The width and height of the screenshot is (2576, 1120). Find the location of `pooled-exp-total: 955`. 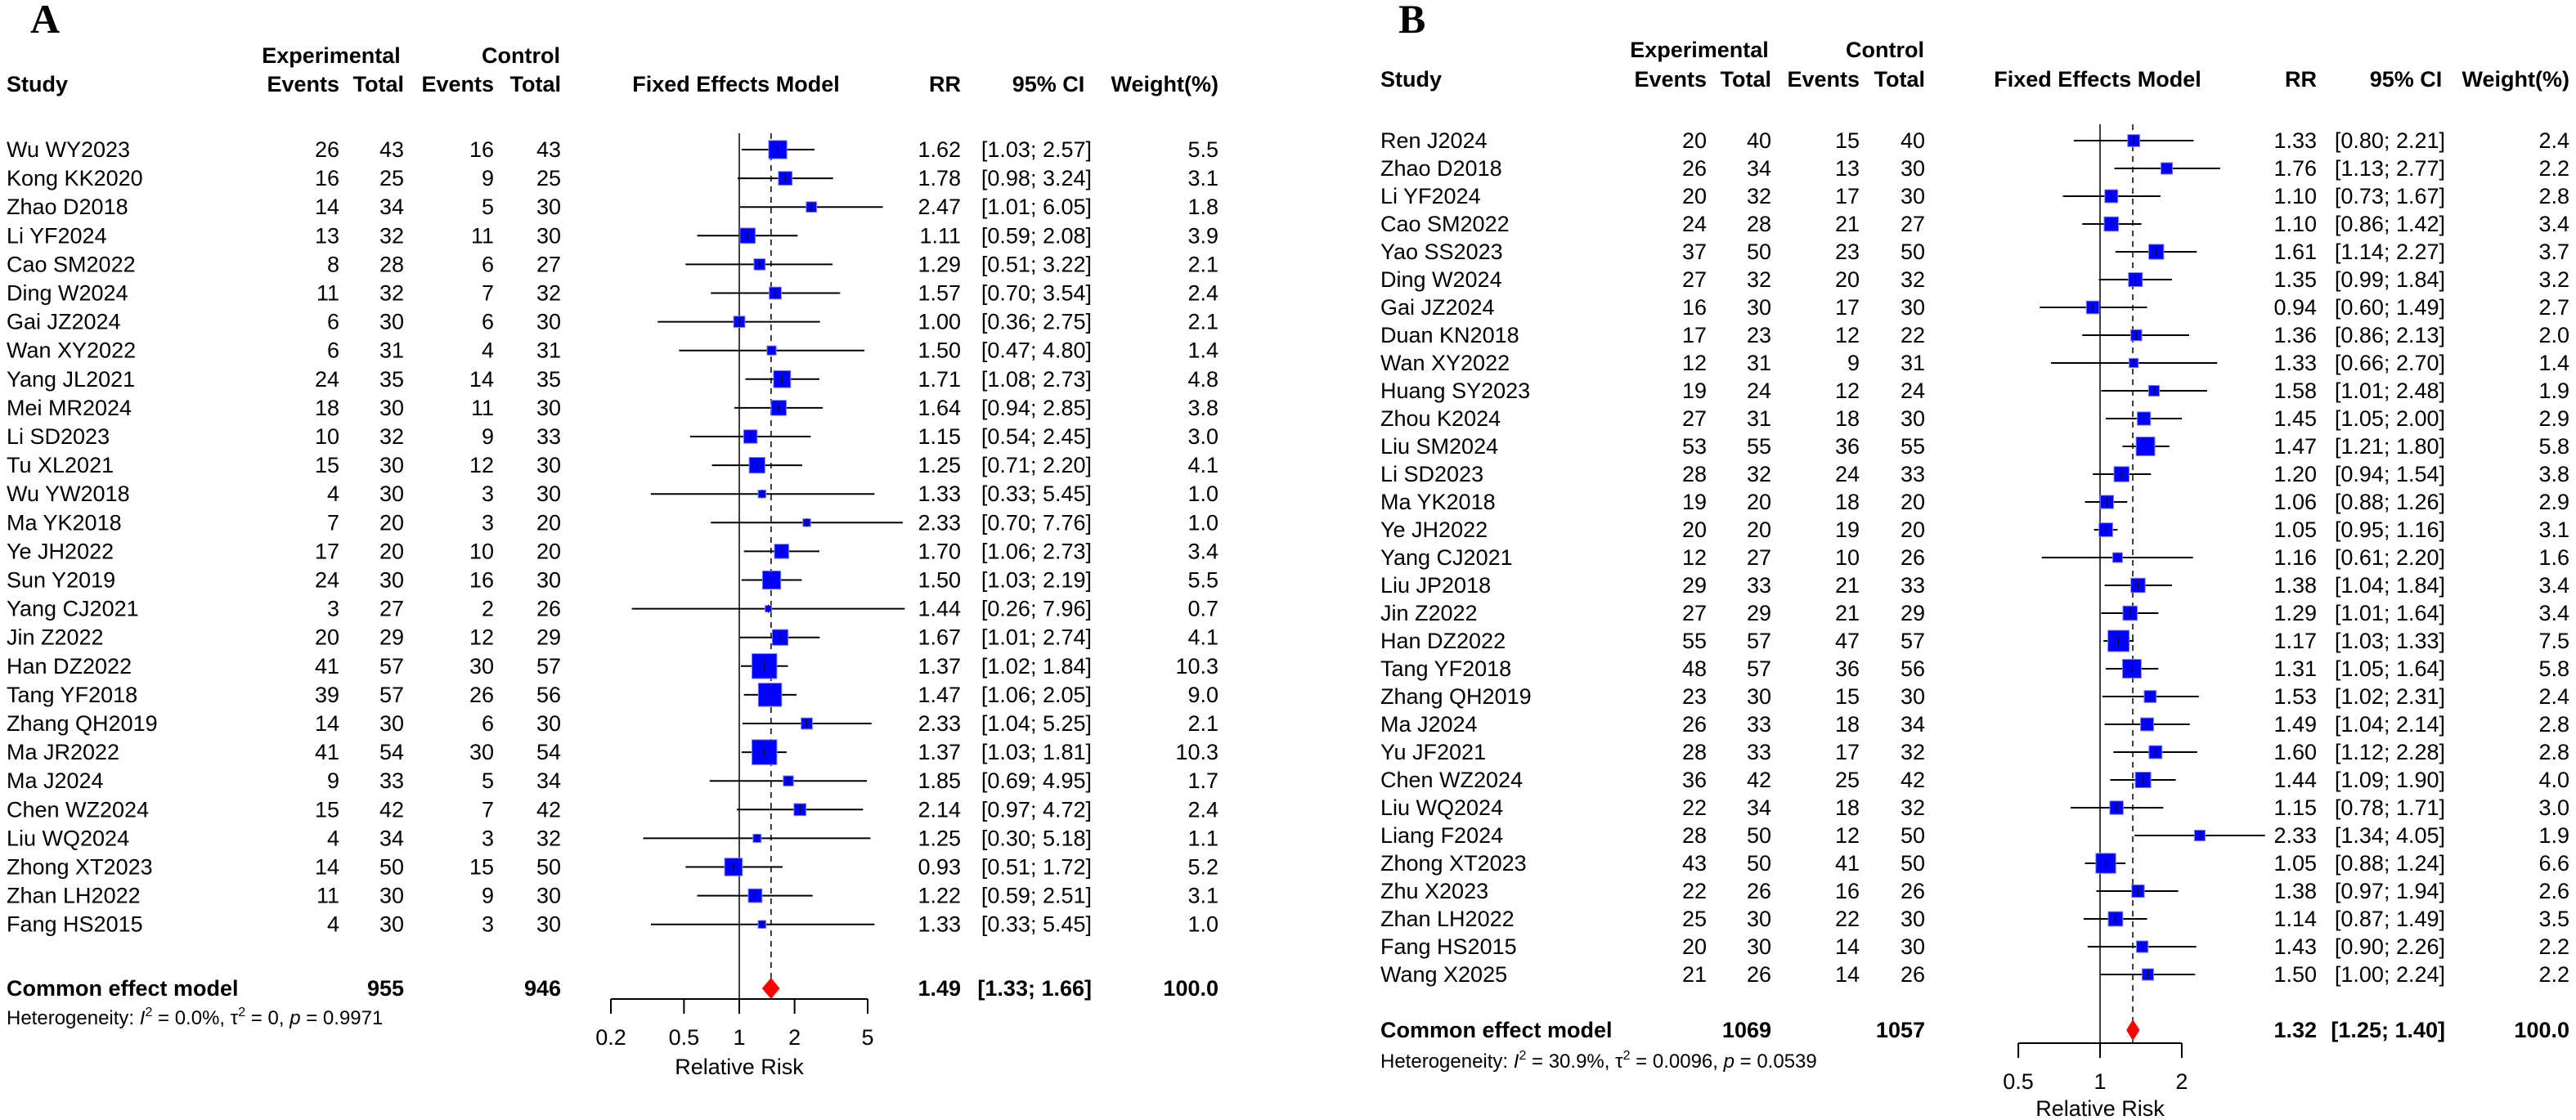

pooled-exp-total: 955 is located at coordinates (385, 989).